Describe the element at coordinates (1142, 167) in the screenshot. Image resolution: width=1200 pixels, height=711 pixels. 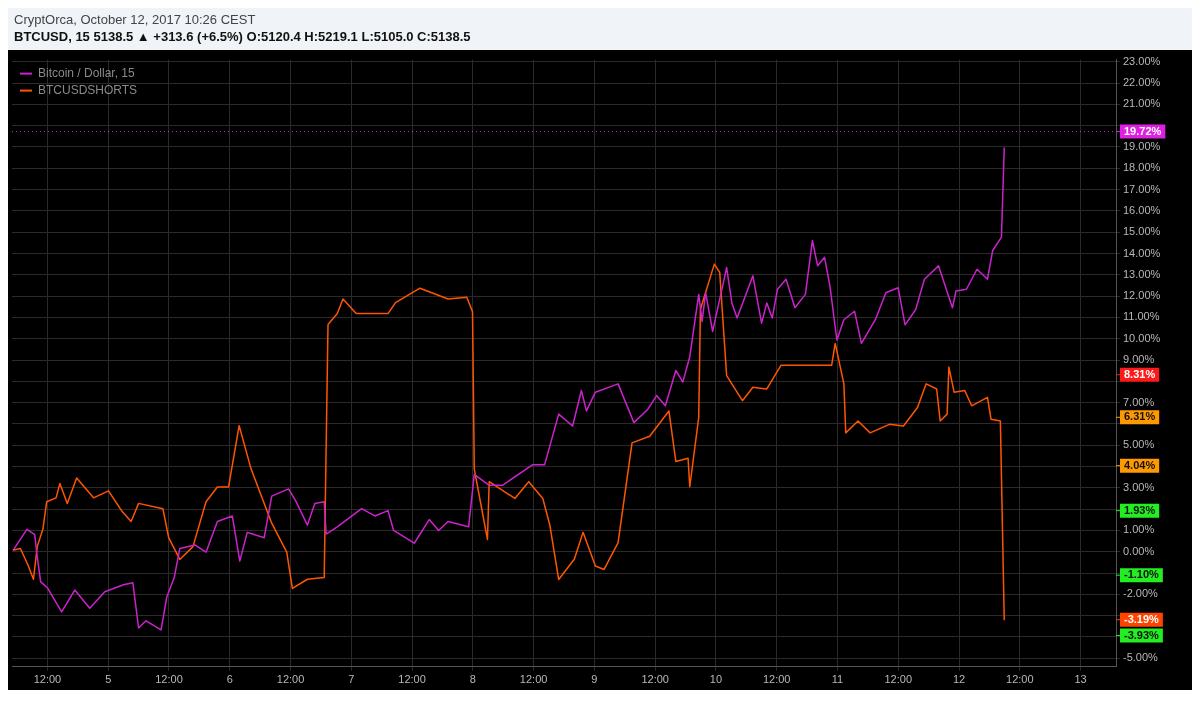
I see `y-tick-label: 18.00%` at that location.